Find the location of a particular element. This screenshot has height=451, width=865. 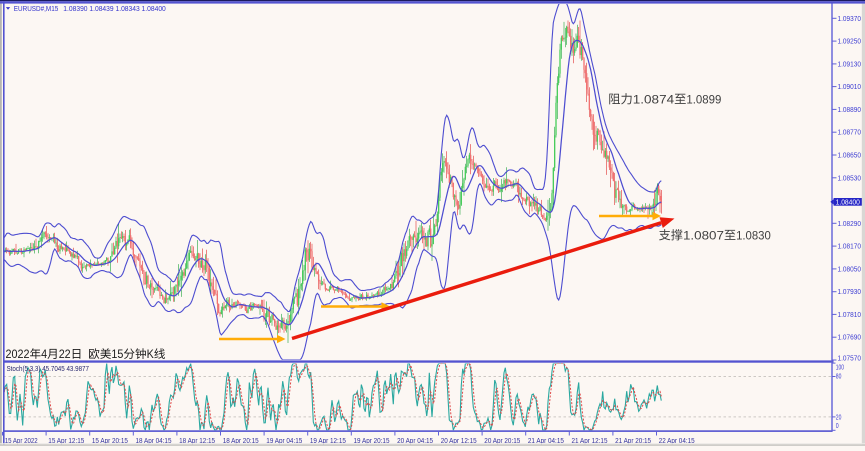

svg-text: 22 Apr 04:15 is located at coordinates (677, 441).